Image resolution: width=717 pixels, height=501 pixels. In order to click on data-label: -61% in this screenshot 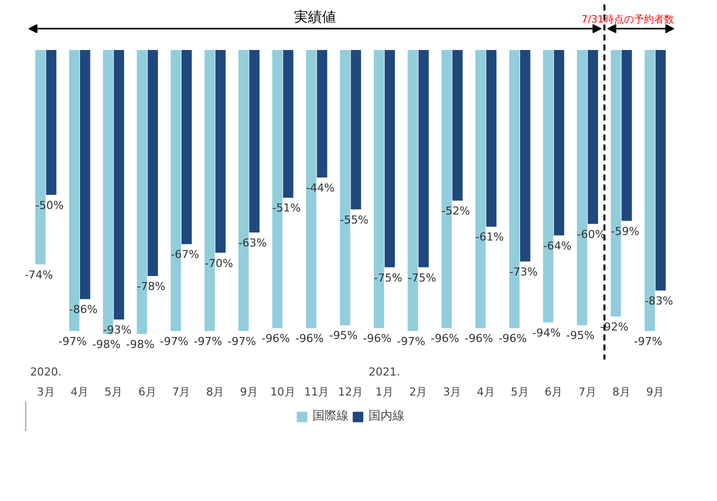, I will do `click(489, 237)`.